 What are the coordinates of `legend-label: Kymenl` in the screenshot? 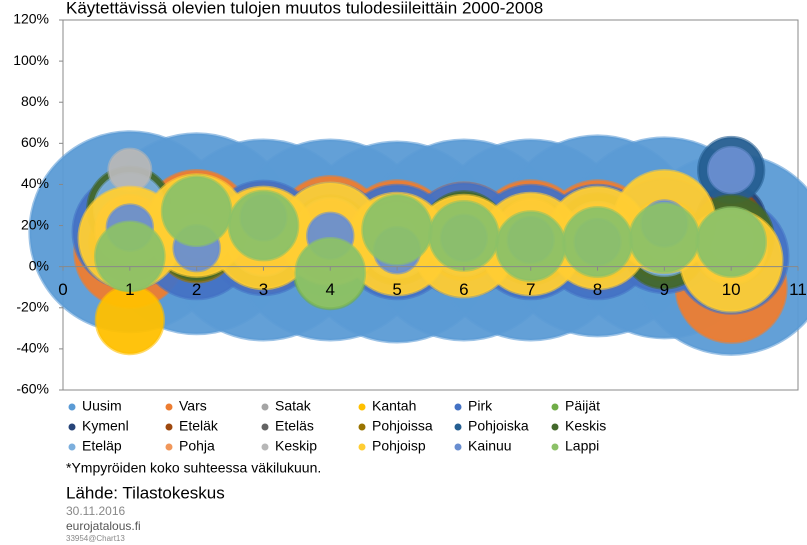 It's located at (105, 426).